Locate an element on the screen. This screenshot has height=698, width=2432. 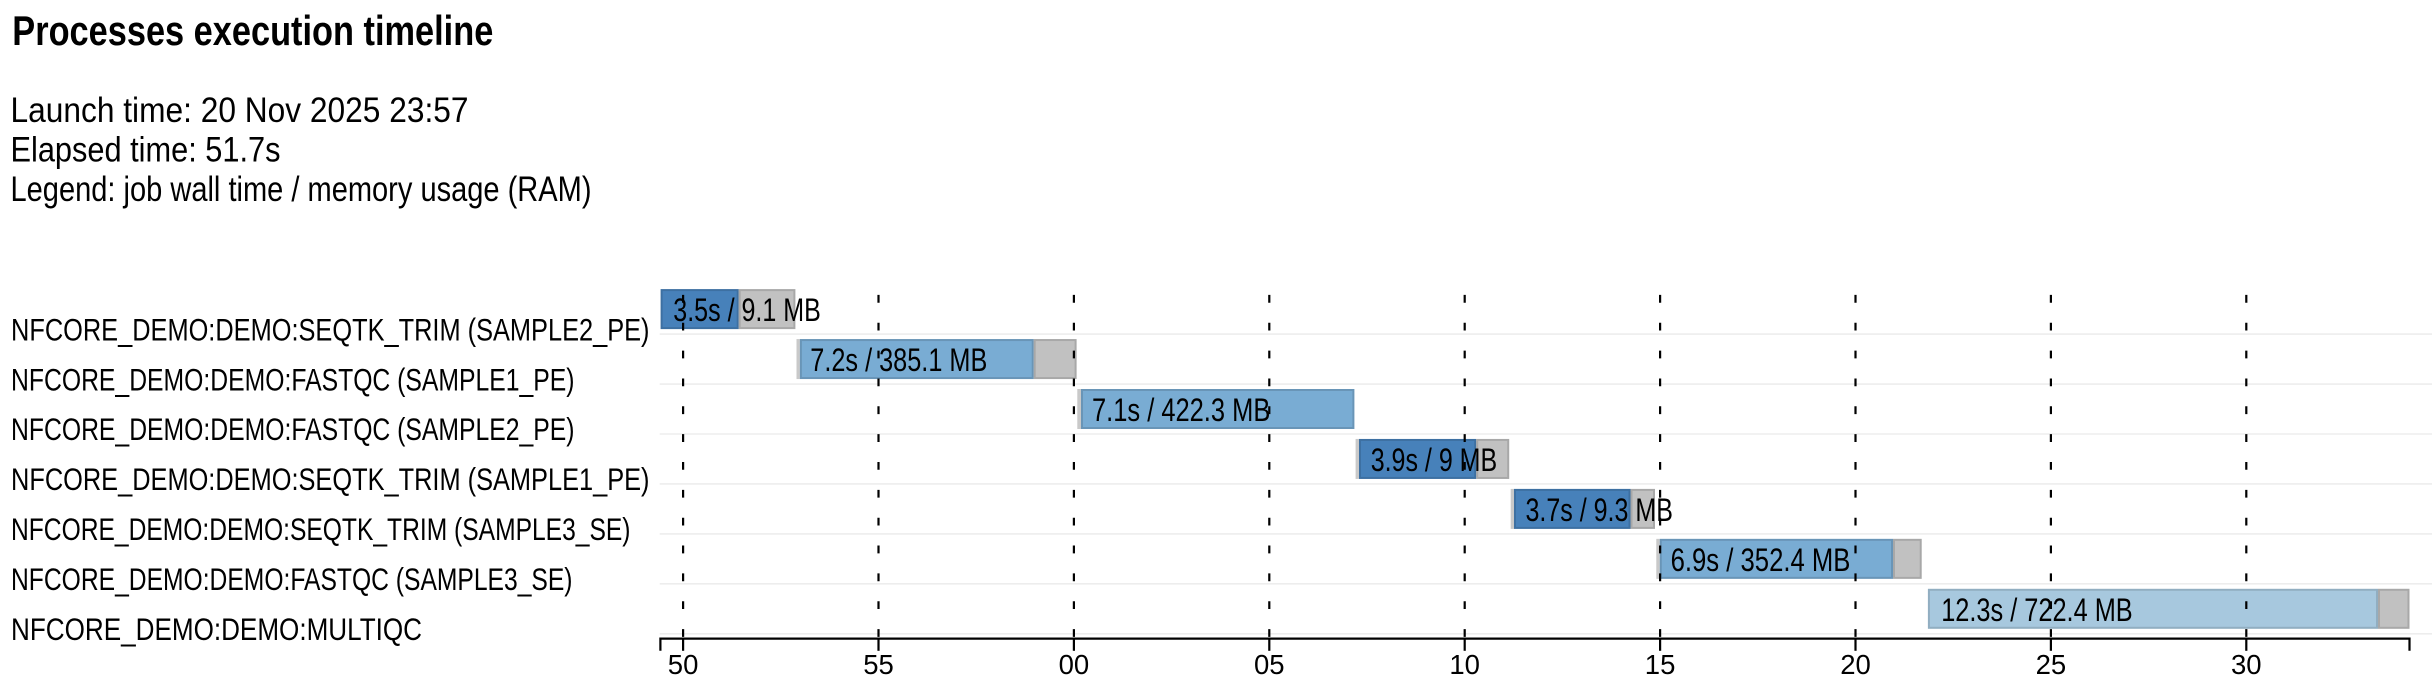
svg-text: 00 is located at coordinates (1074, 664).